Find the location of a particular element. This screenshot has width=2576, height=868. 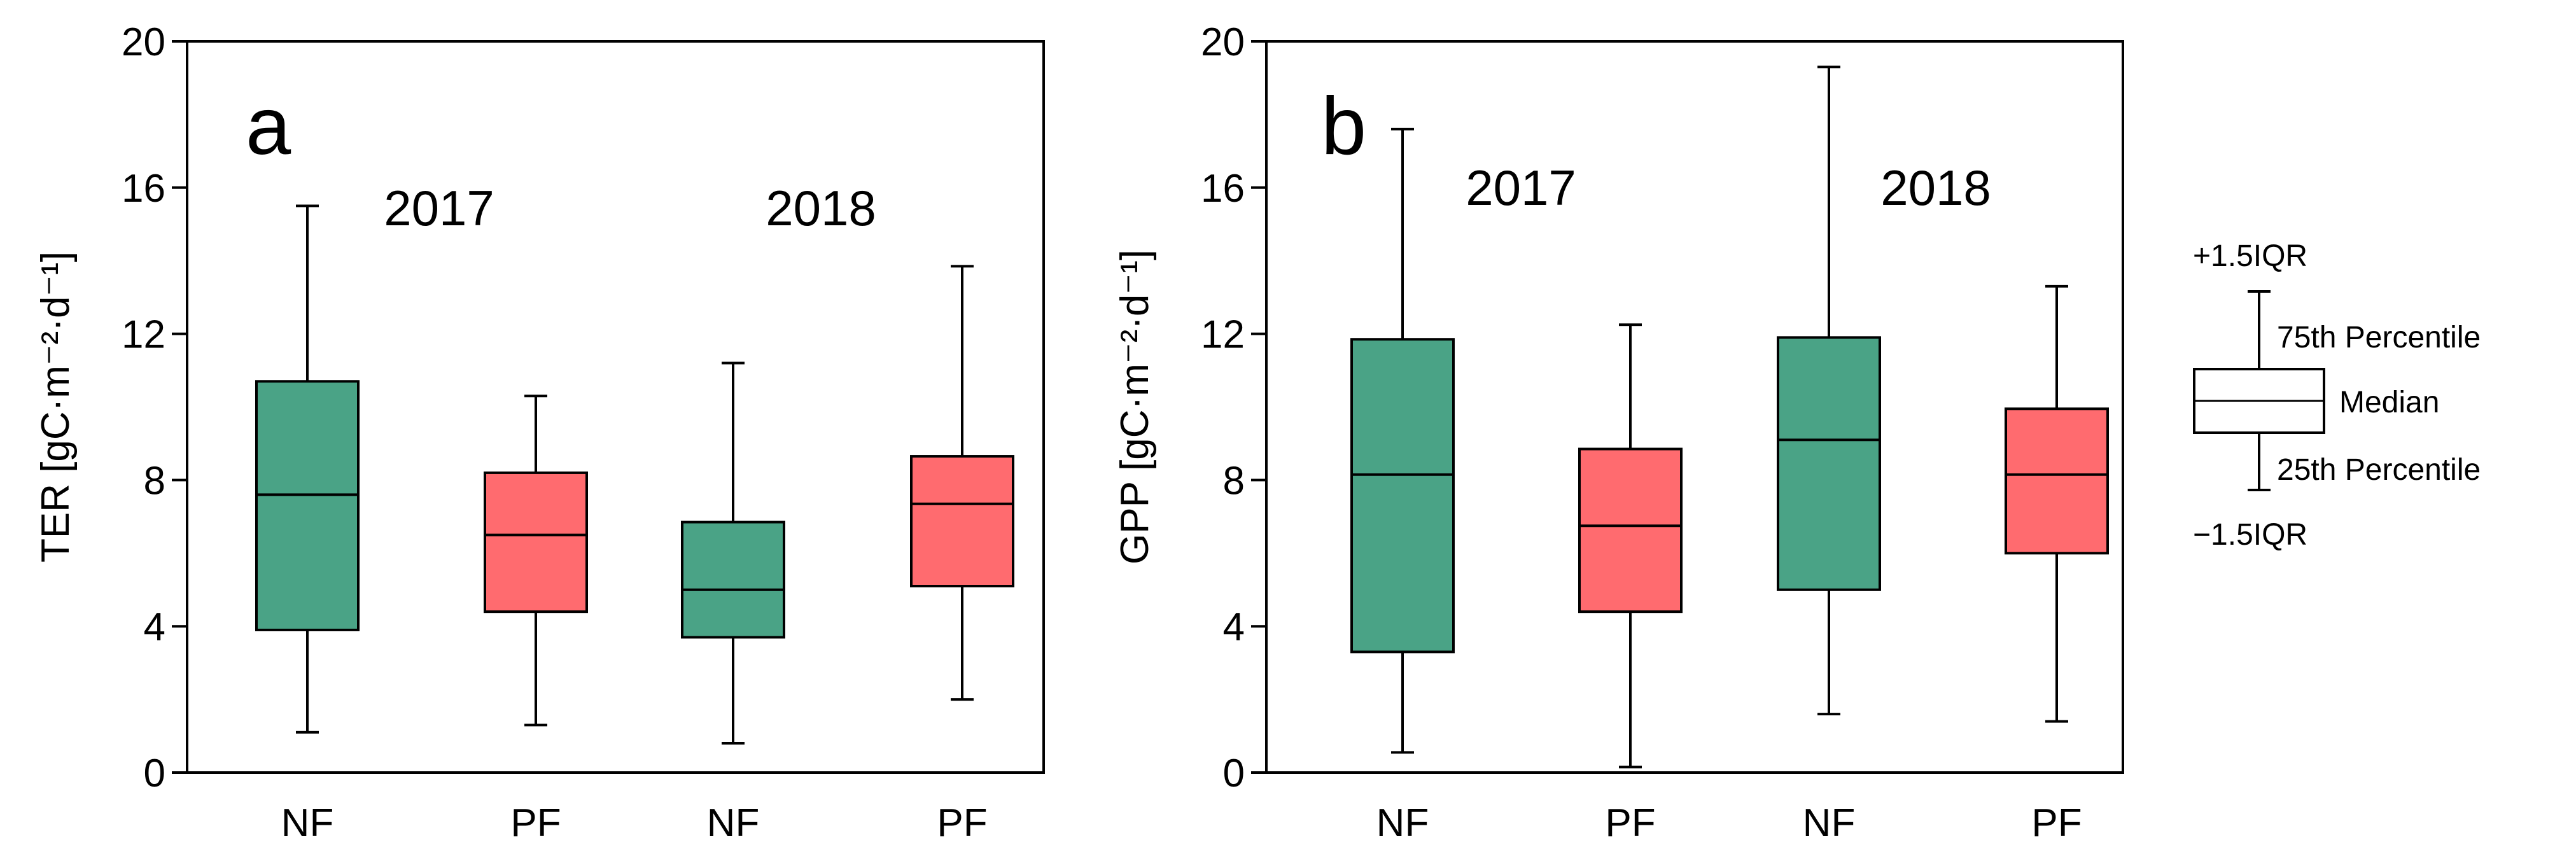

legend-q1-label: 25th Percentile is located at coordinates (2379, 470).